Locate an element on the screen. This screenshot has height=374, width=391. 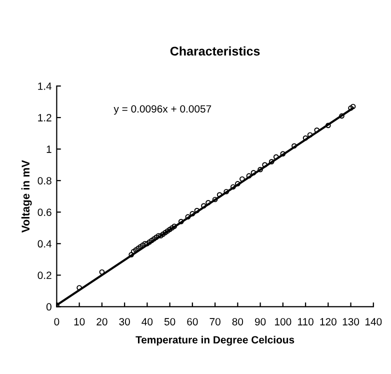
x-tick-label: 110 is located at coordinates (306, 322).